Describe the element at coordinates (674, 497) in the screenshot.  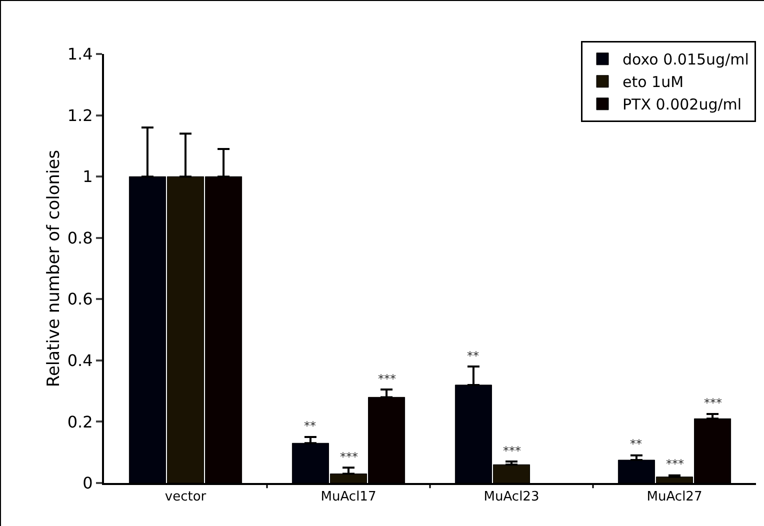
I see `x-tick-label: MuAcl27` at that location.